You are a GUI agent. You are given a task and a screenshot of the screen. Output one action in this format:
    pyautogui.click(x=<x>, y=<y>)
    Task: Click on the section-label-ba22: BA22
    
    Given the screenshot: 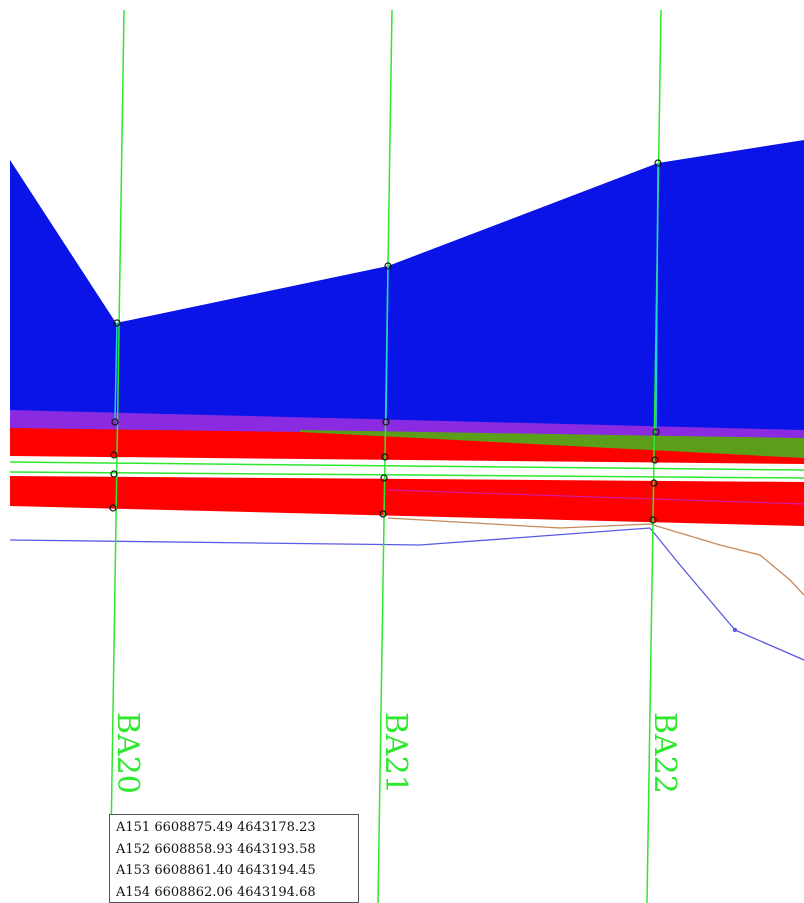 What is the action you would take?
    pyautogui.click(x=664, y=753)
    